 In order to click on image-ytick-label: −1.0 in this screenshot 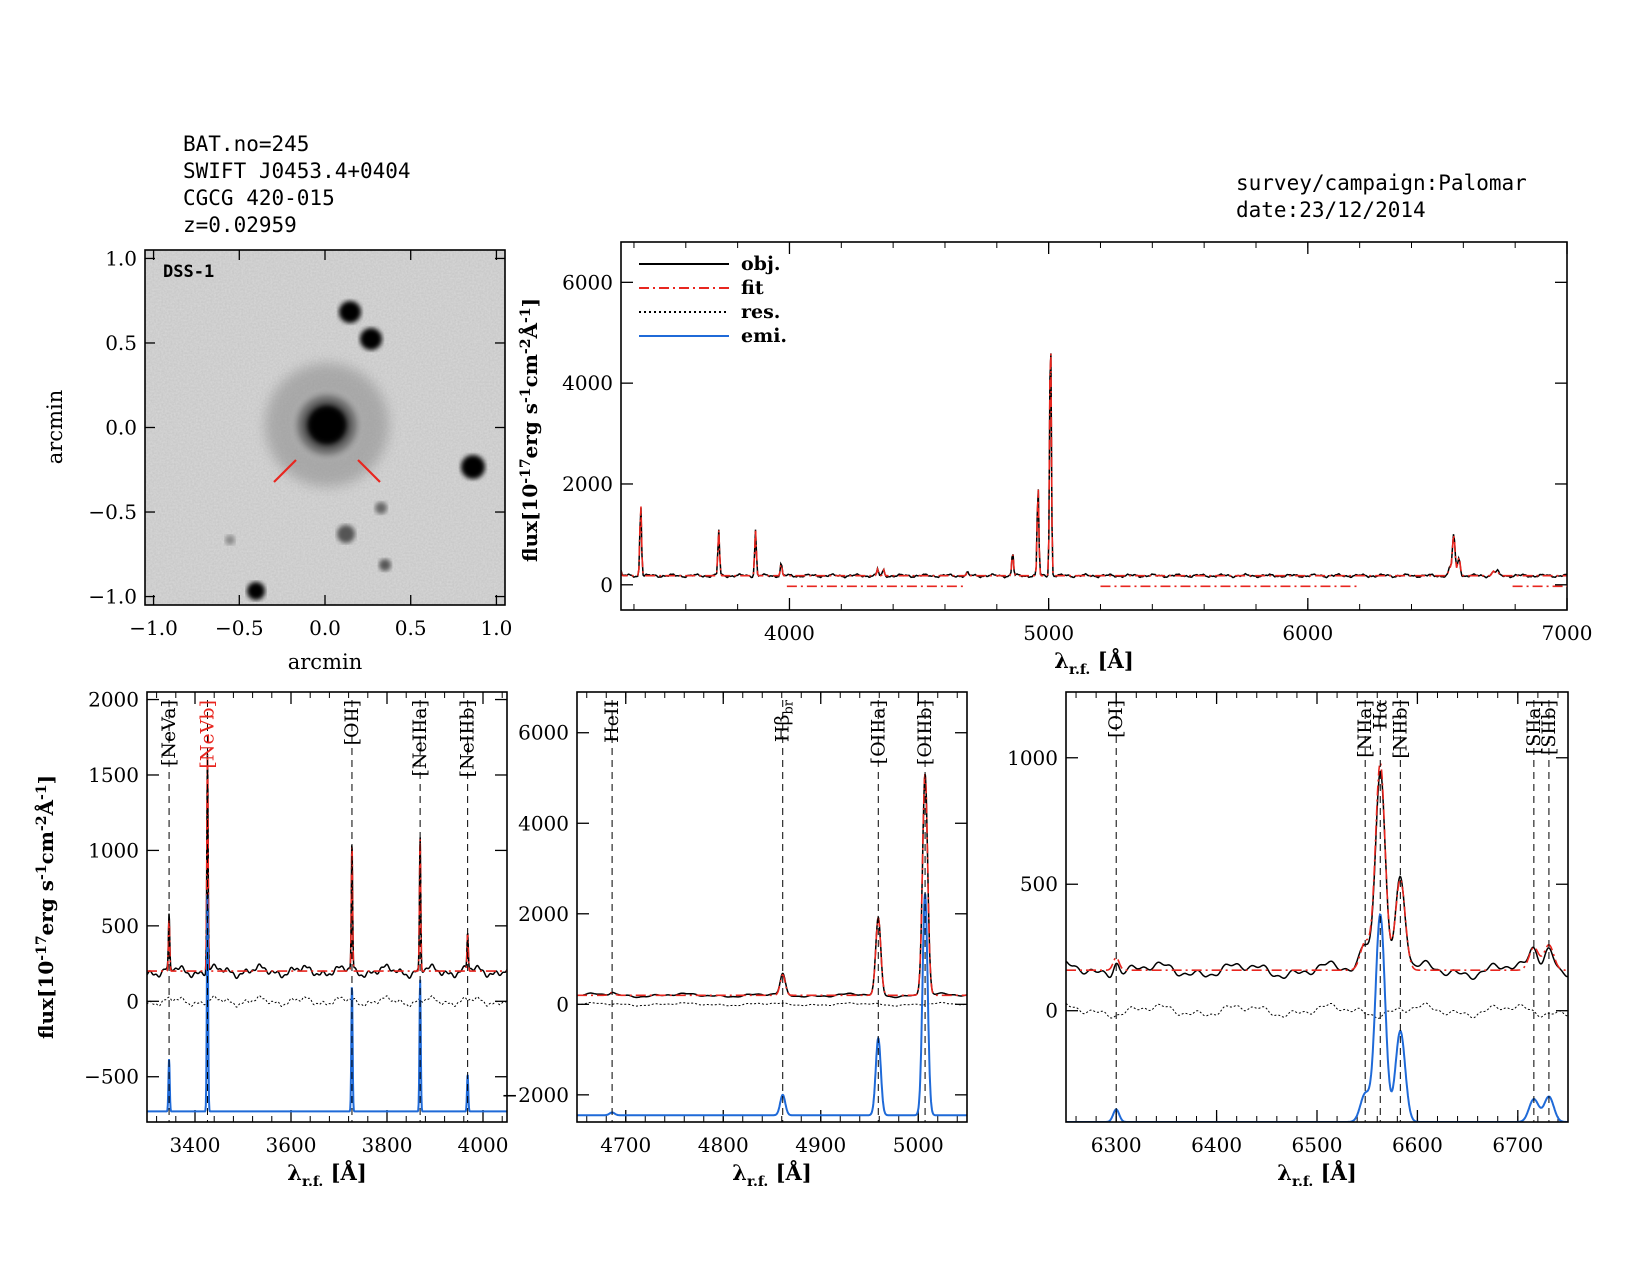, I will do `click(112, 597)`.